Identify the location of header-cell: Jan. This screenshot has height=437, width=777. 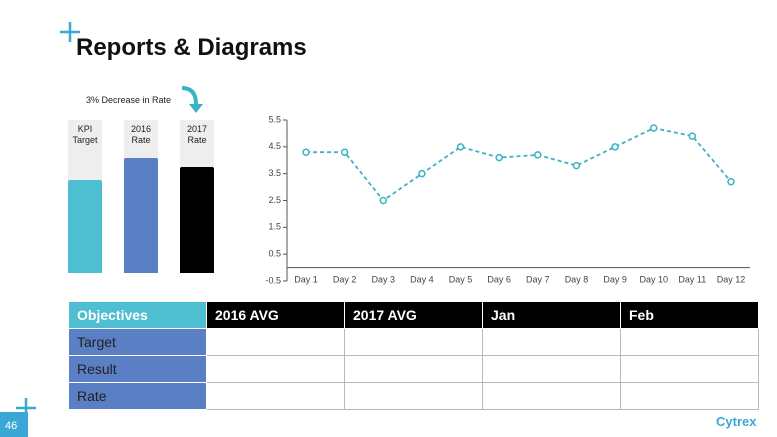
(551, 315).